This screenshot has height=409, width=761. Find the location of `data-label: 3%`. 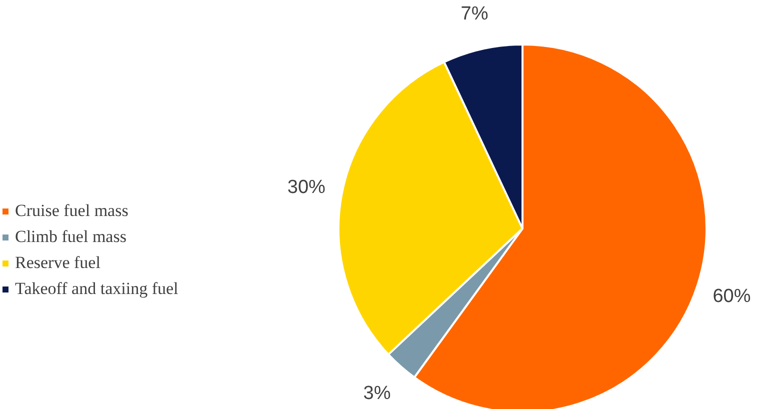

data-label: 3% is located at coordinates (377, 393).